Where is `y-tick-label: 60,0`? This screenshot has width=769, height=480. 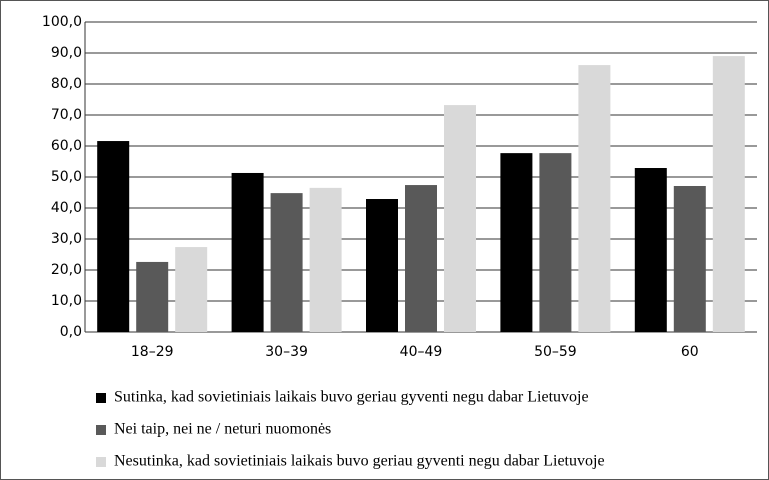 y-tick-label: 60,0 is located at coordinates (66, 146).